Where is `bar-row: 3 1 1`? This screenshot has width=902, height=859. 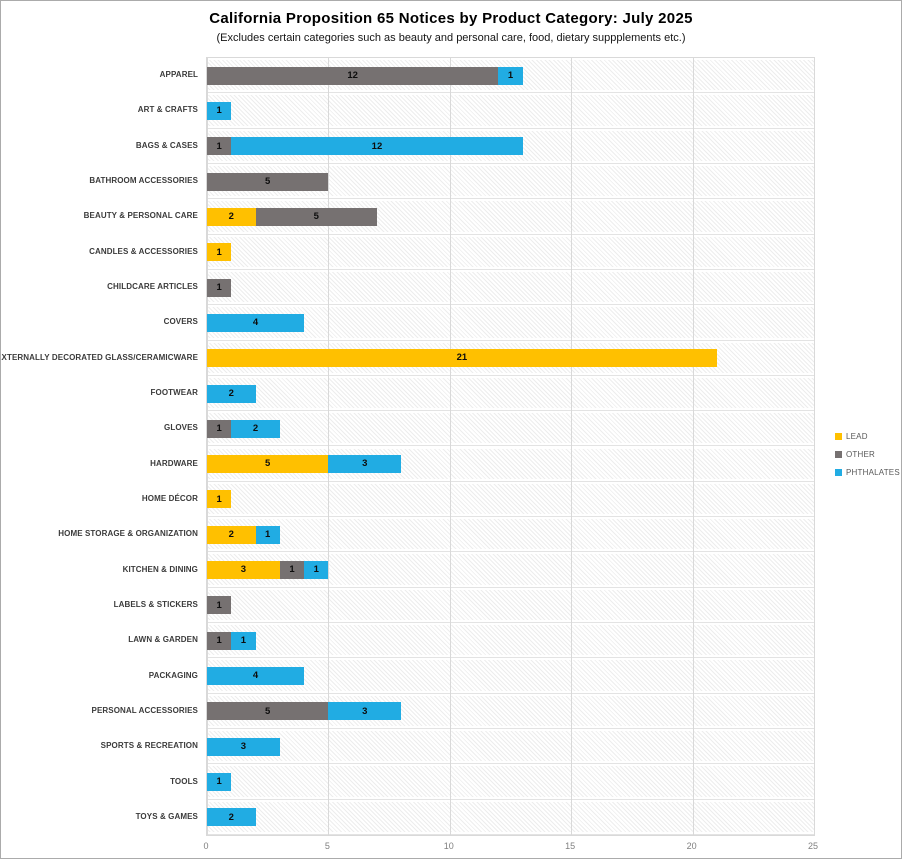
bar-row: 3 1 1 is located at coordinates (268, 570).